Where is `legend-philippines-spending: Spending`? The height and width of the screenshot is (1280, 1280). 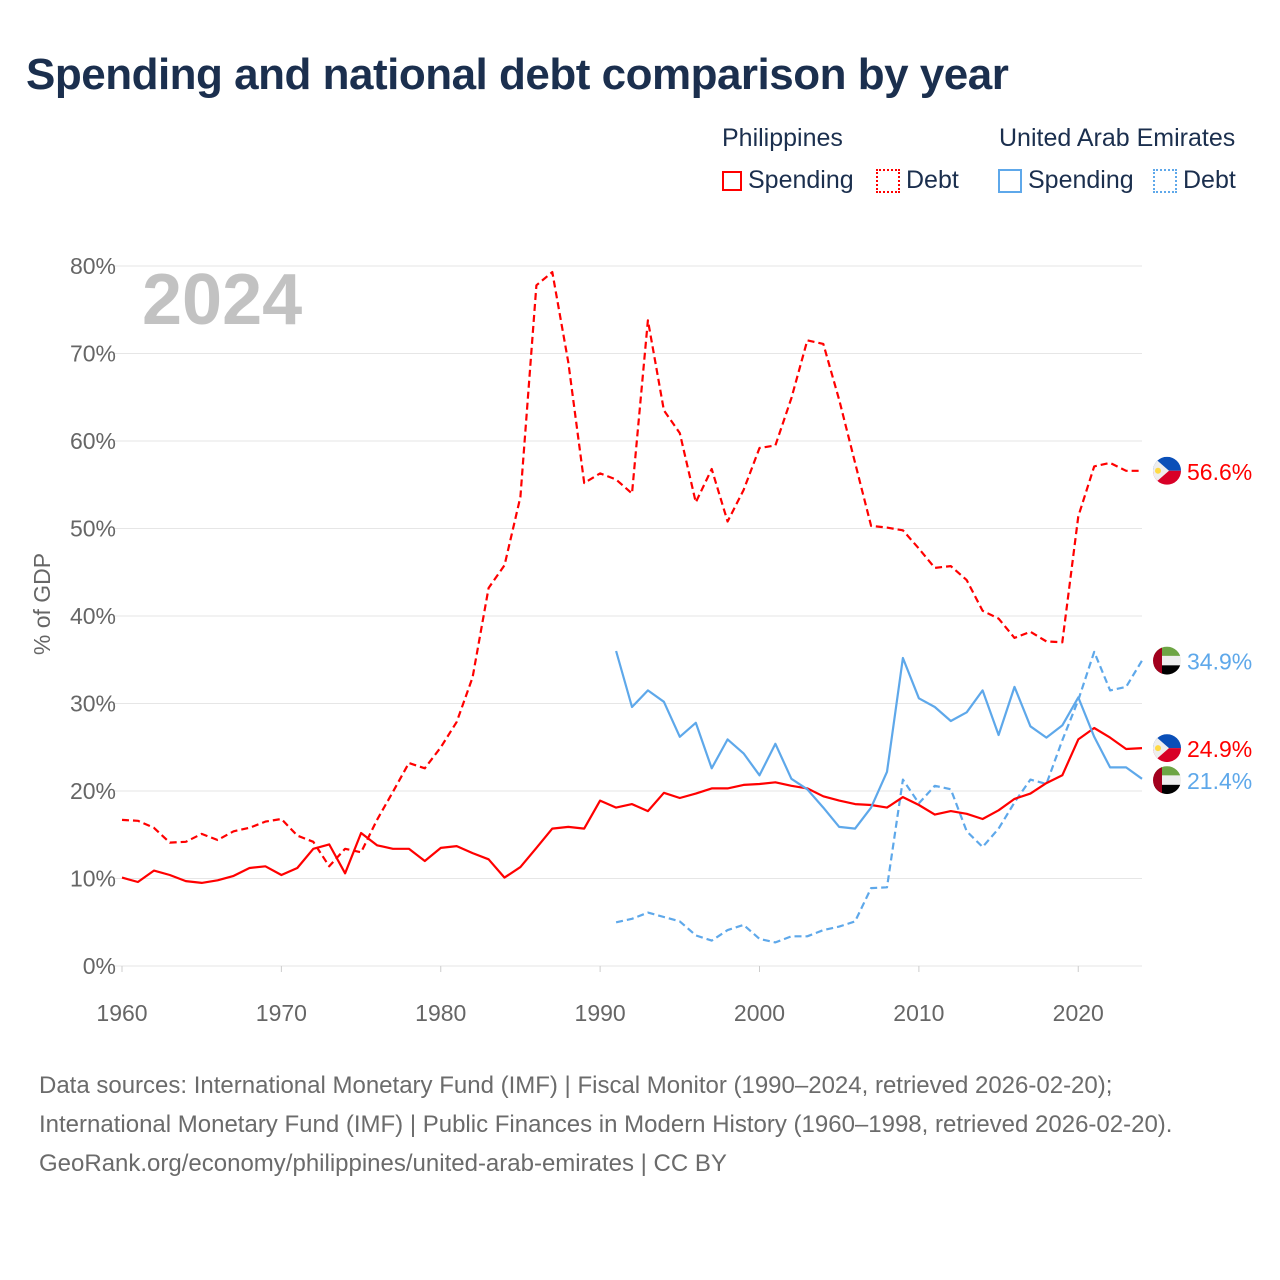 legend-philippines-spending: Spending is located at coordinates (788, 180).